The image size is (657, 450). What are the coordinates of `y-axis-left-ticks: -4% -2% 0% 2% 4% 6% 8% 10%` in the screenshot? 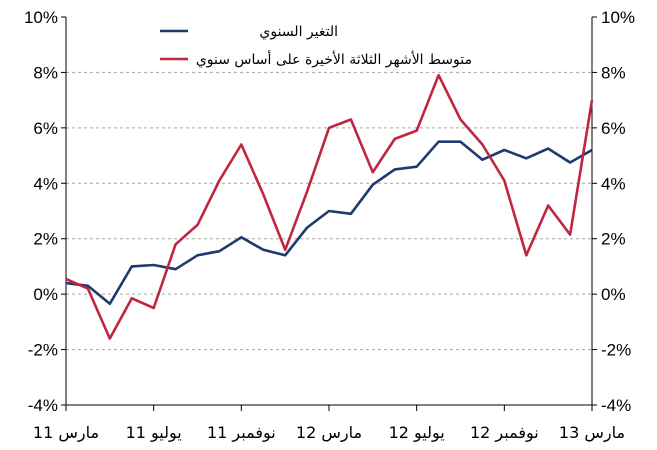 It's located at (45, 211).